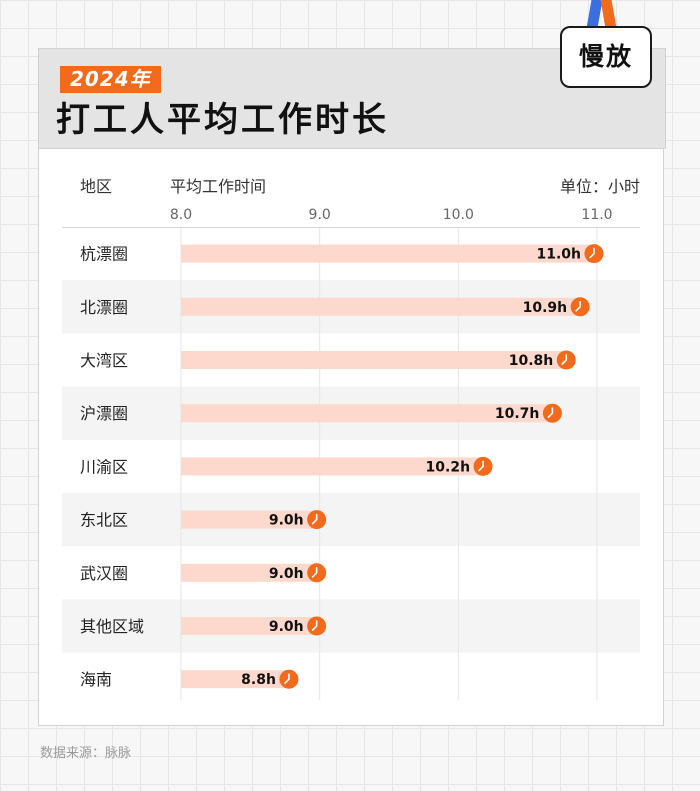 The height and width of the screenshot is (791, 700). What do you see at coordinates (112, 626) in the screenshot?
I see `region-label: 其他区域` at bounding box center [112, 626].